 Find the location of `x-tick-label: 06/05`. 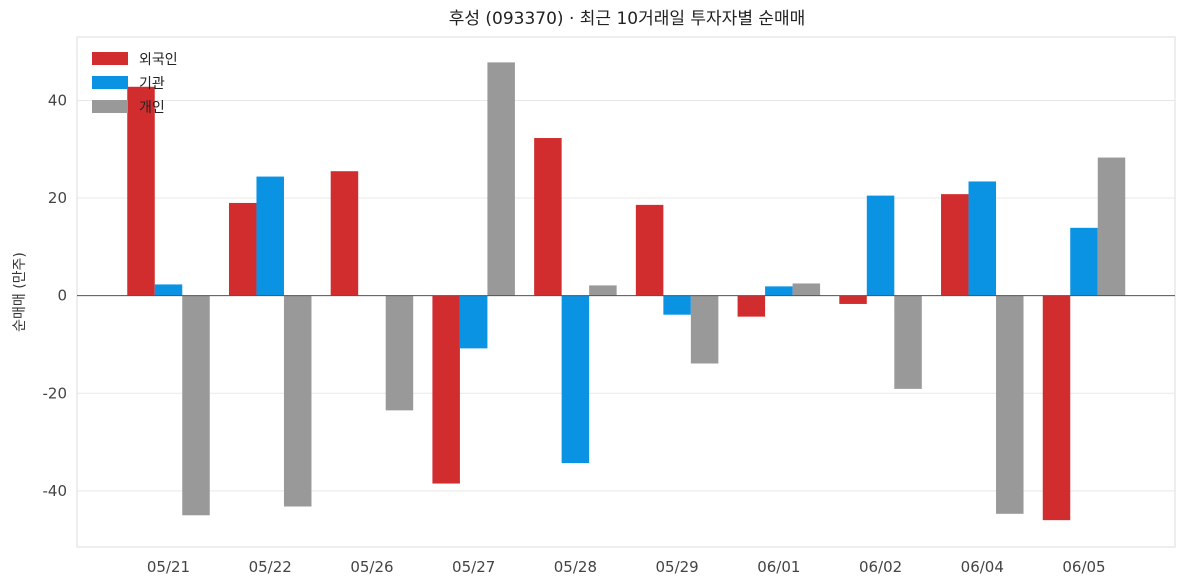

x-tick-label: 06/05 is located at coordinates (1083, 567).